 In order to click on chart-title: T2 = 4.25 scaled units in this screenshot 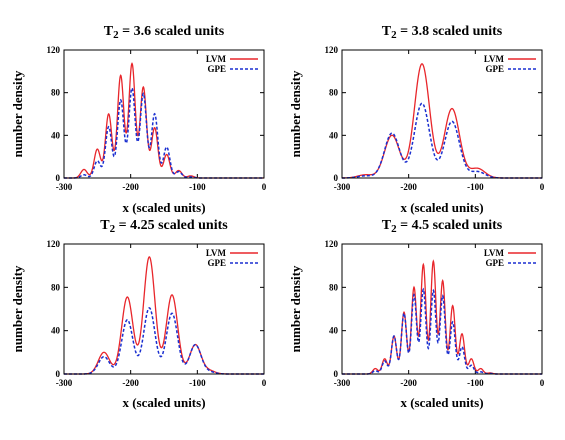, I will do `click(164, 226)`.